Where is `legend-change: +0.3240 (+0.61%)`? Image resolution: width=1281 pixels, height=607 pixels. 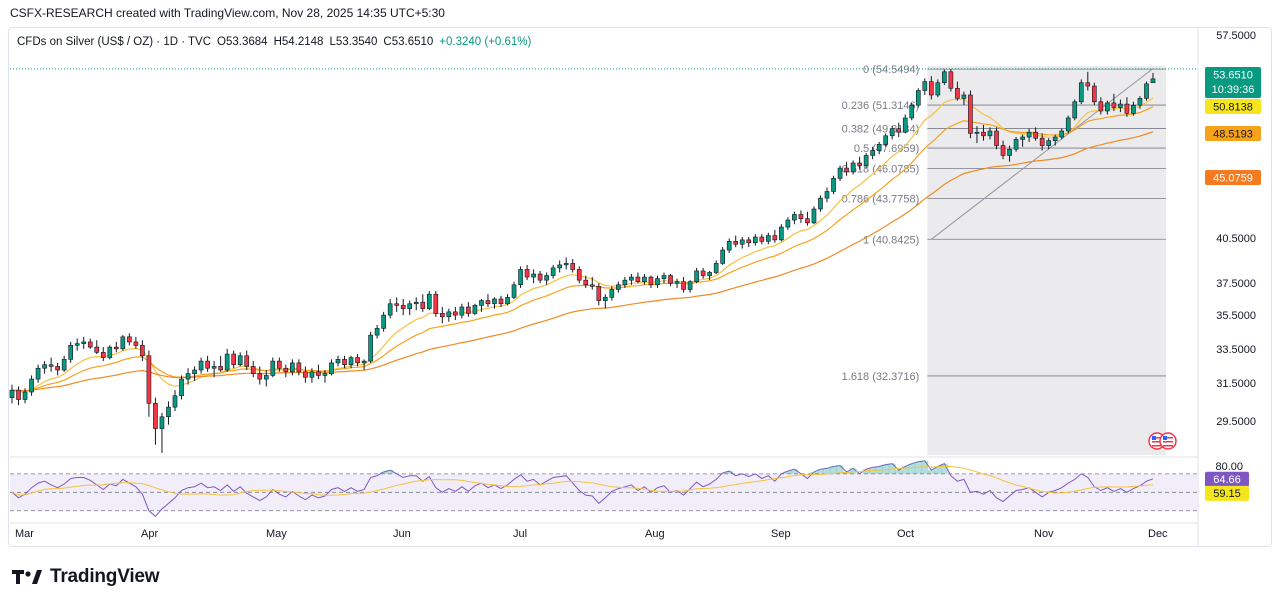 legend-change: +0.3240 (+0.61%) is located at coordinates (485, 42).